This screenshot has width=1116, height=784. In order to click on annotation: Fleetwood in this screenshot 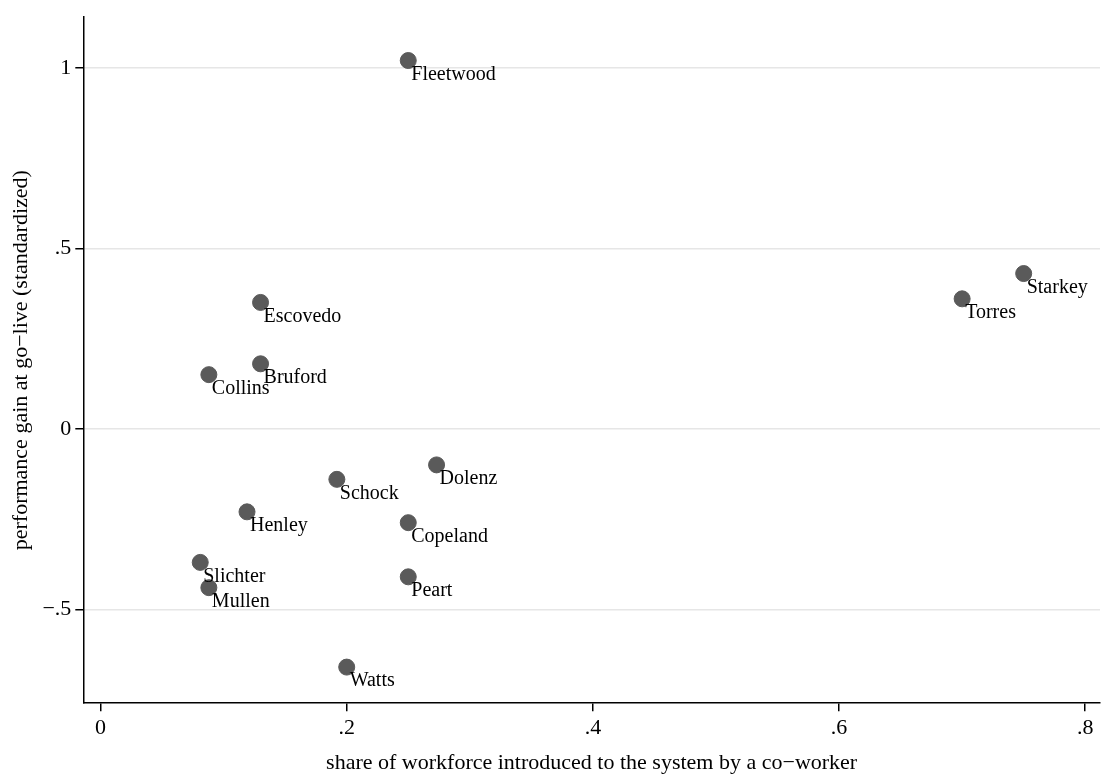, I will do `click(453, 72)`.